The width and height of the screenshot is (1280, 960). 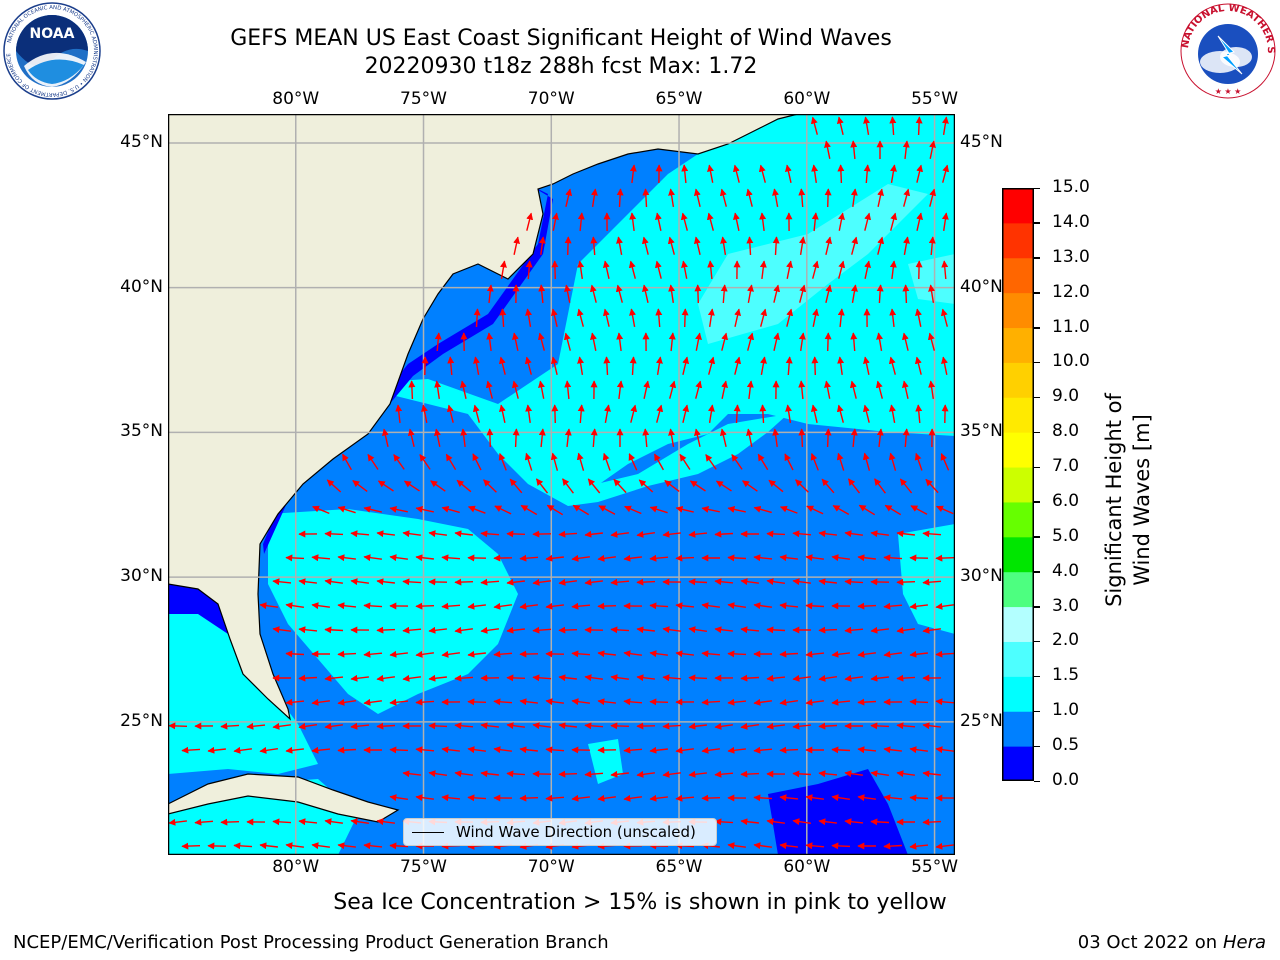 I want to click on colorbar, so click(x=1018, y=484).